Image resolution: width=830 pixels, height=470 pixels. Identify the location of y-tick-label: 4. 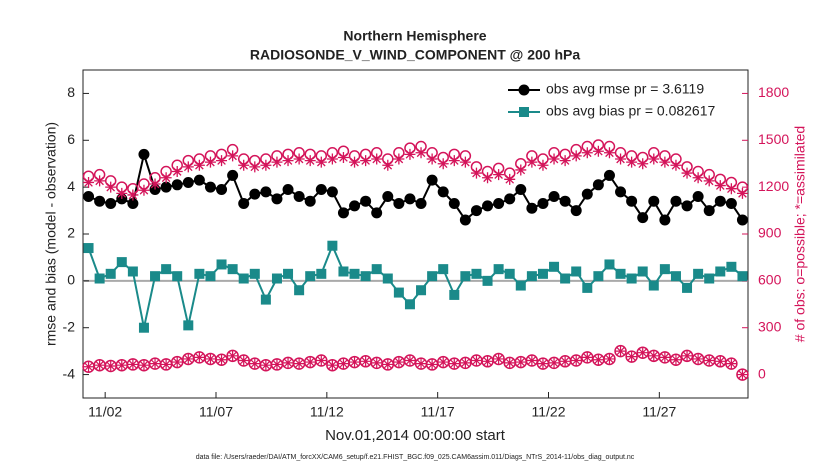
(71, 186).